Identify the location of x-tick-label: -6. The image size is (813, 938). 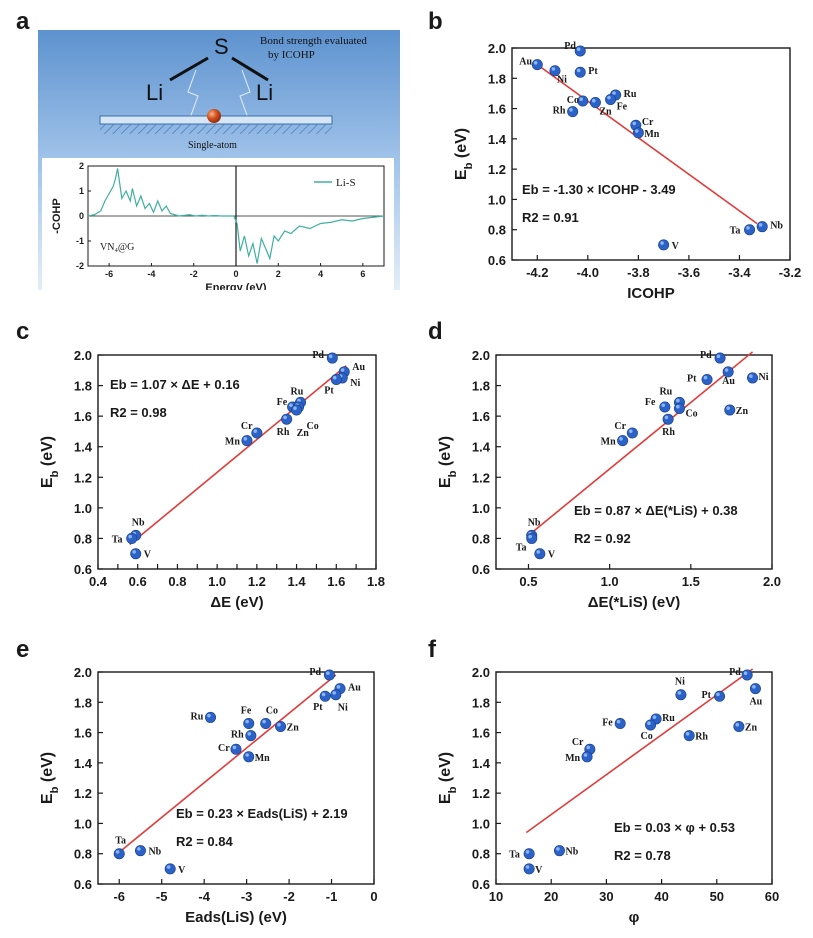
(119, 896).